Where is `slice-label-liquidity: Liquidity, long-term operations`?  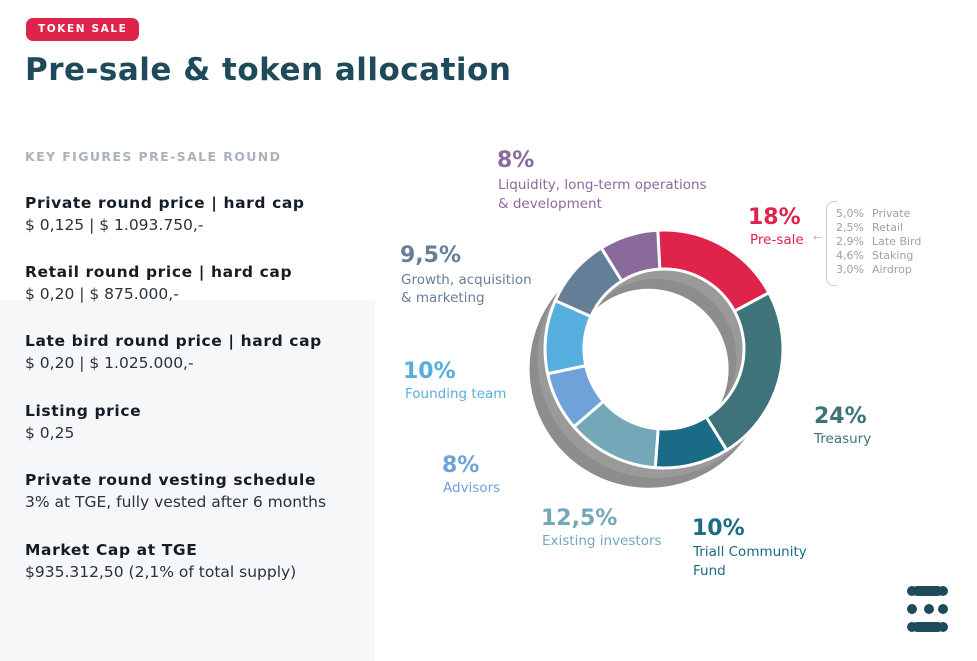 slice-label-liquidity: Liquidity, long-term operations is located at coordinates (602, 185).